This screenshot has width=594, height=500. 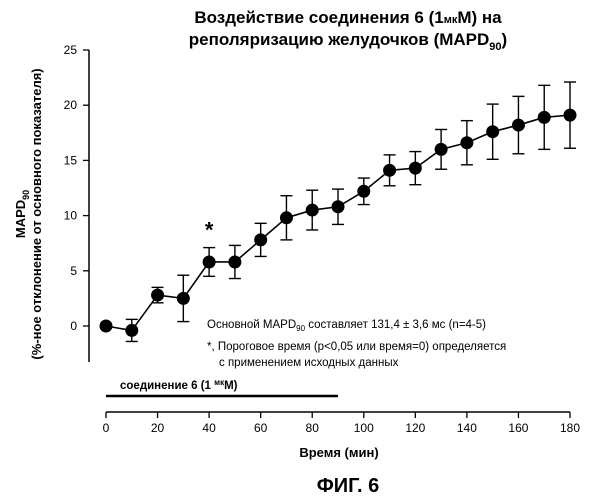 What do you see at coordinates (505, 39) in the screenshot?
I see `chart-title-line2-close: )` at bounding box center [505, 39].